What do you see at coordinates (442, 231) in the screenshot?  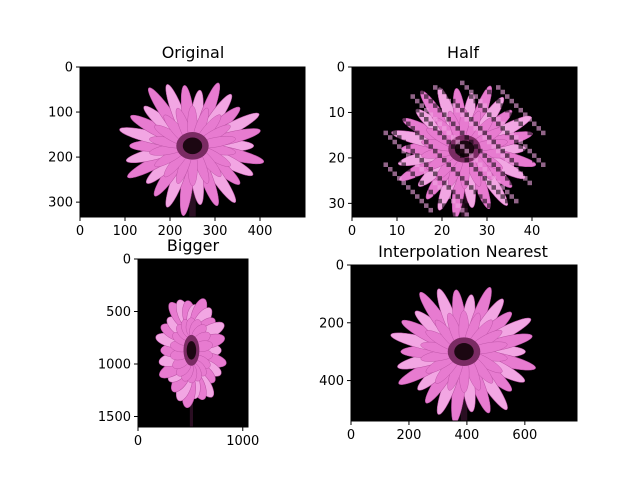 I see `x-tick-label-half: 20` at bounding box center [442, 231].